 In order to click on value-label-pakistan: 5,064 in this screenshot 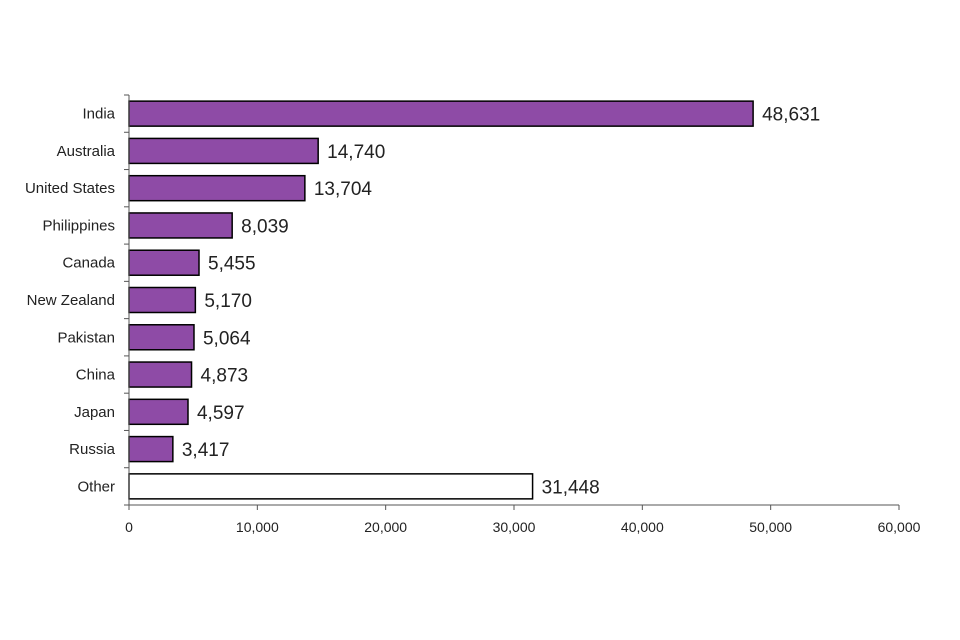, I will do `click(227, 338)`.